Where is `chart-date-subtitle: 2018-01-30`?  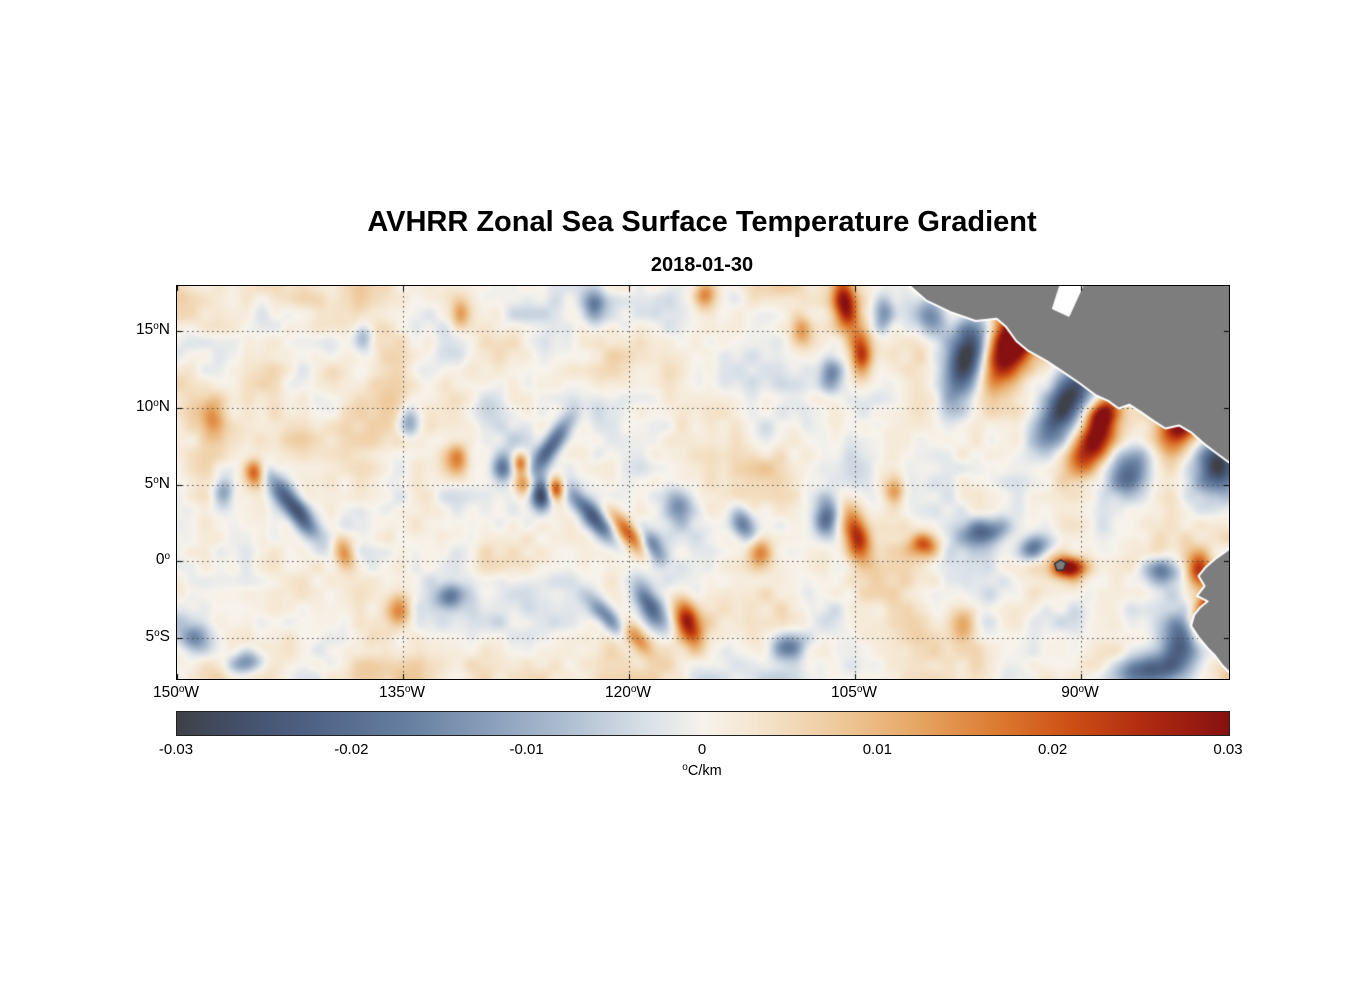 chart-date-subtitle: 2018-01-30 is located at coordinates (702, 265).